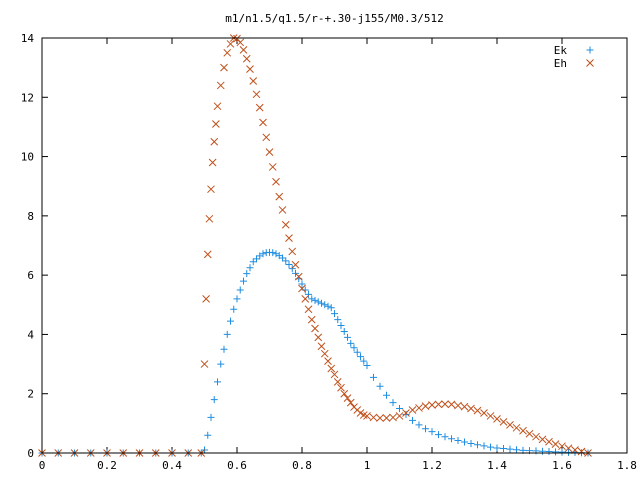  Describe the element at coordinates (172, 465) in the screenshot. I see `x-tick-label: 0.4` at that location.